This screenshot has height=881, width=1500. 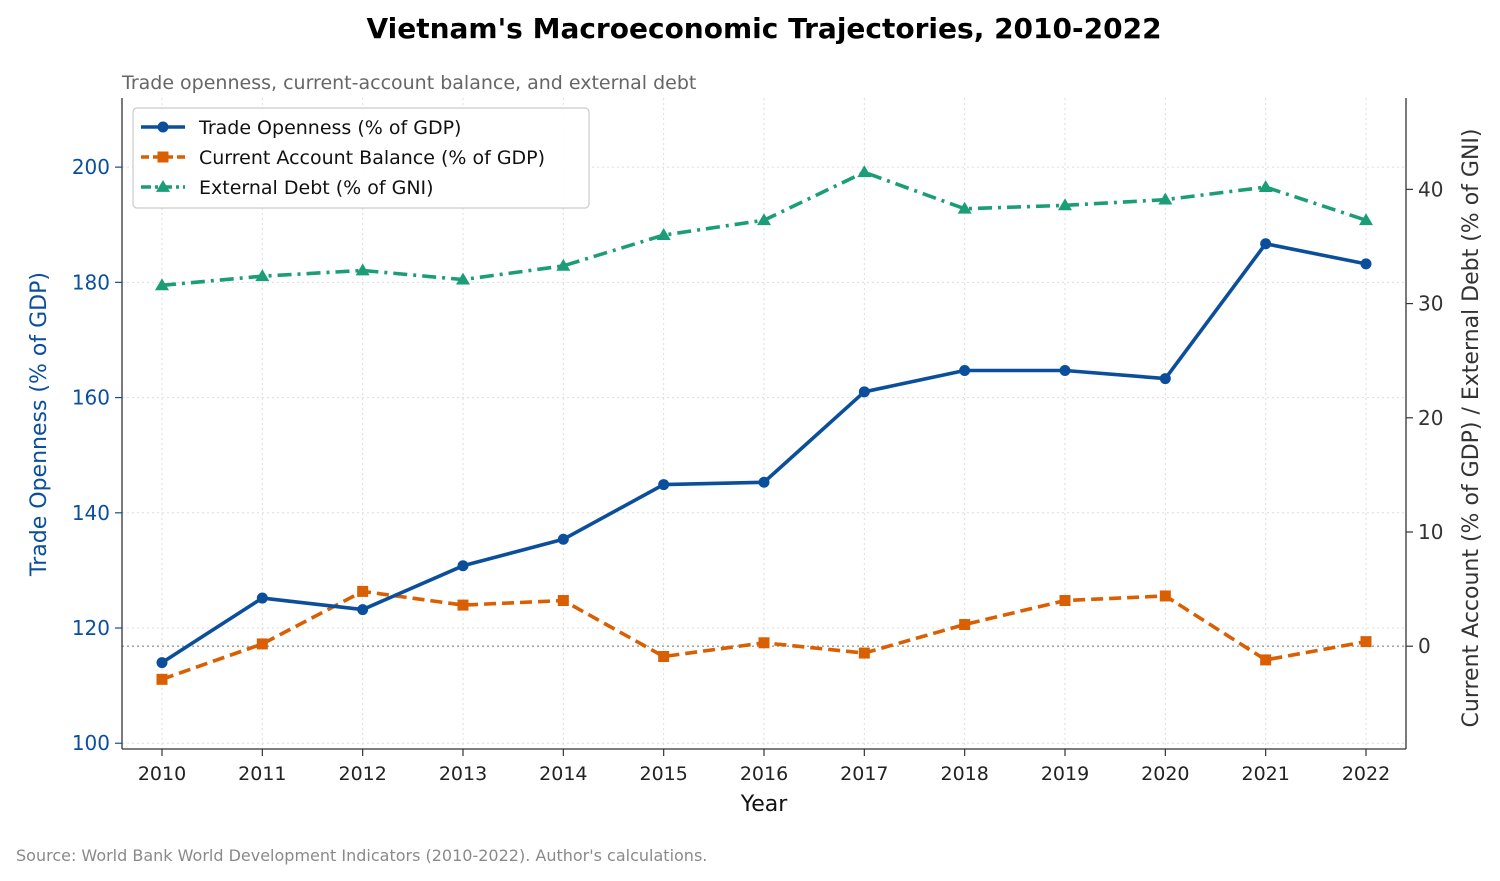 What do you see at coordinates (262, 774) in the screenshot?
I see `x-tick-label: 2011` at bounding box center [262, 774].